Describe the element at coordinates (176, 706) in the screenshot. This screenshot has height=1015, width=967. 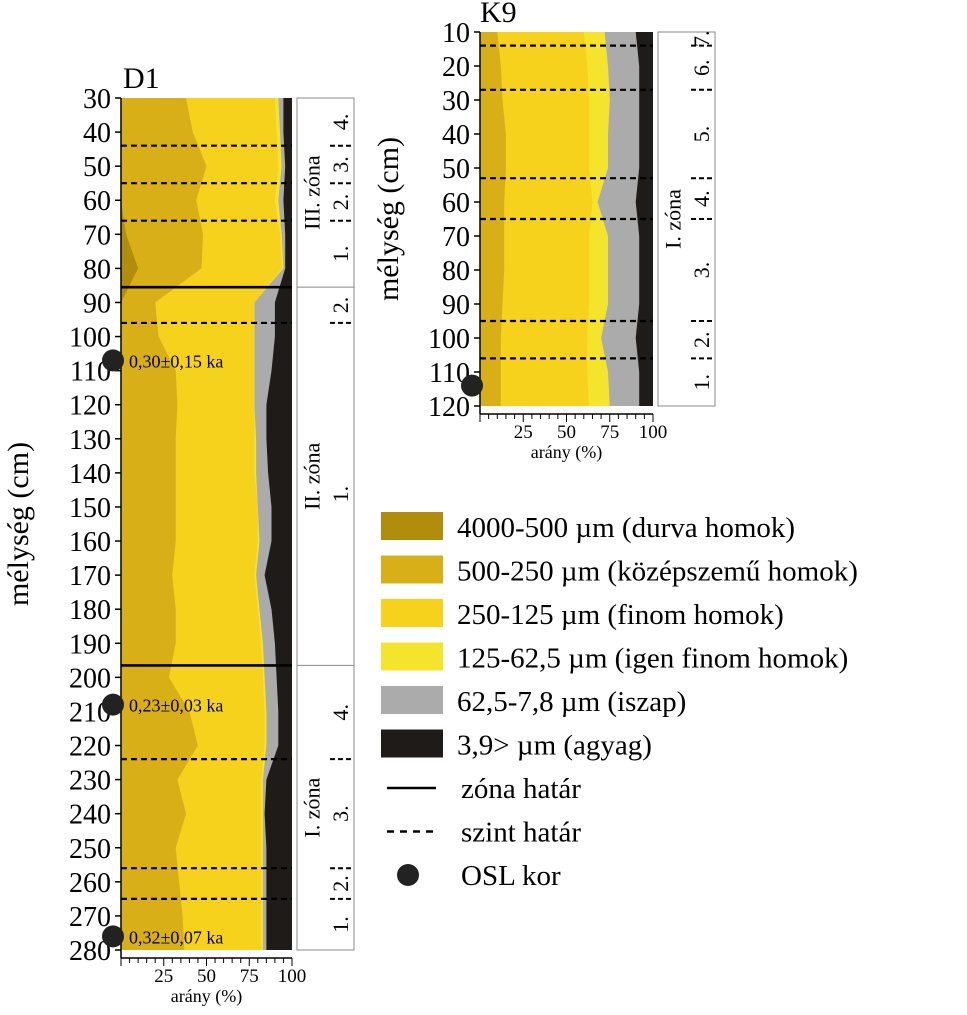
I see `osl-age-label: 0,23±0,03 ka` at that location.